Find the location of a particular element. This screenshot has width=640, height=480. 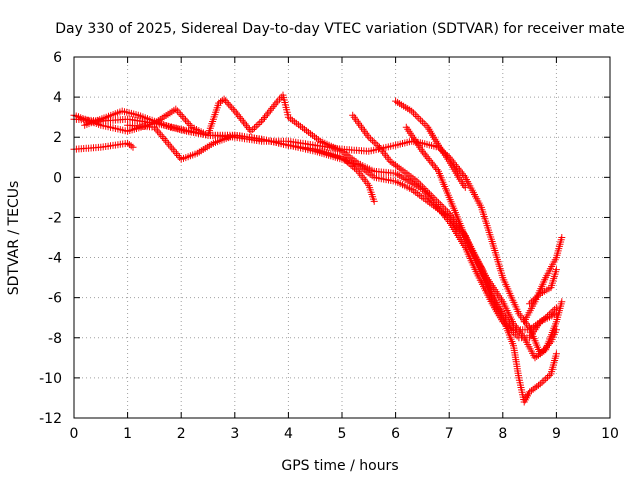

x-tick-label: 4 is located at coordinates (288, 434).